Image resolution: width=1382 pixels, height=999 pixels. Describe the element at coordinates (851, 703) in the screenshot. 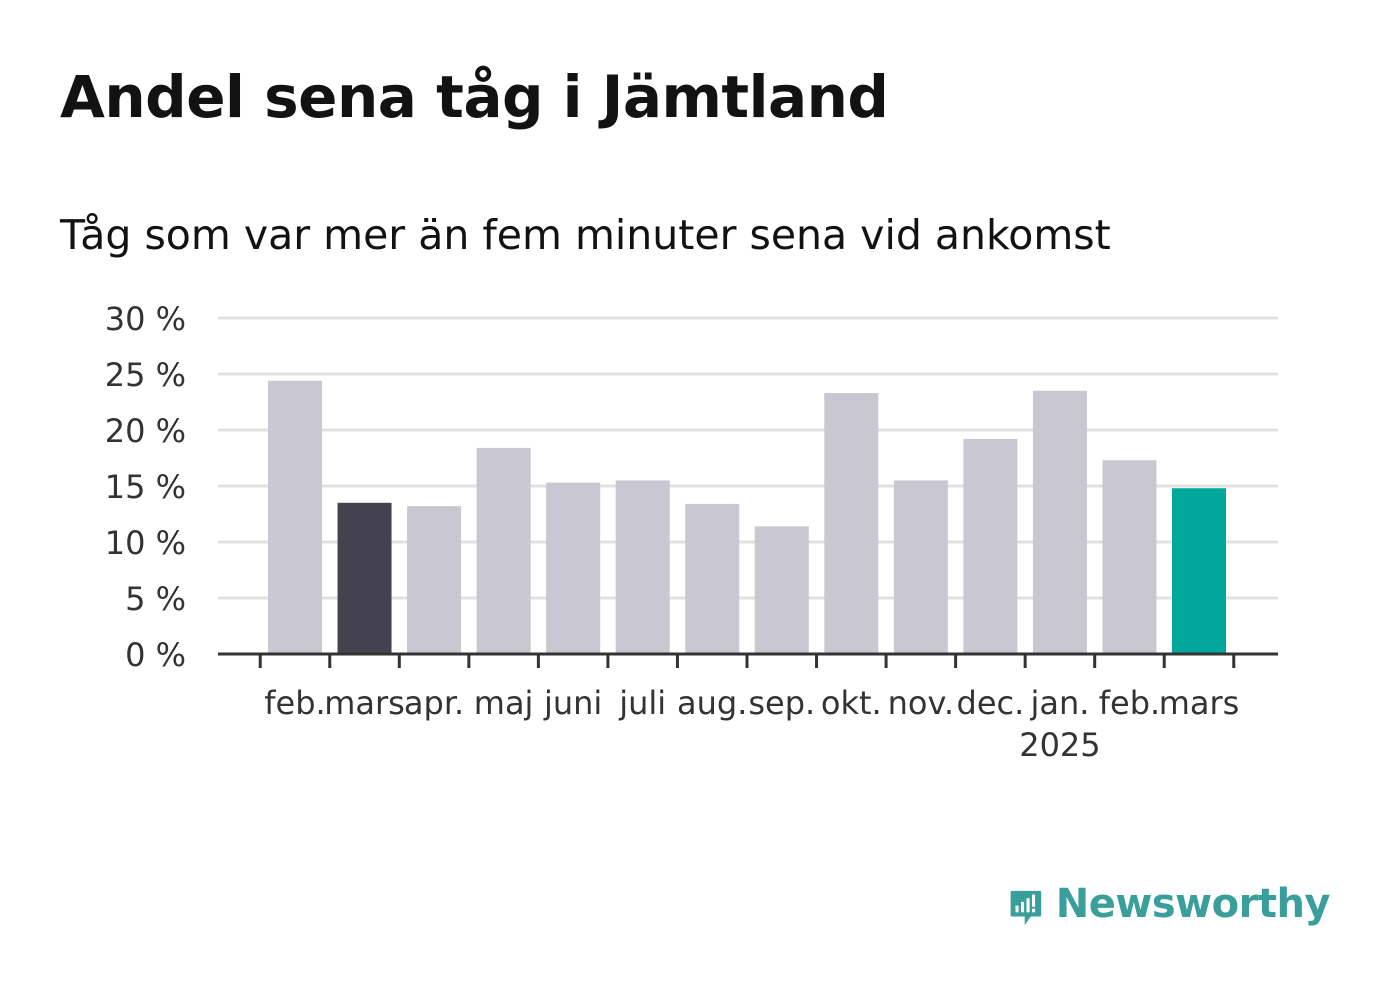

I see `x-tick-label: okt.` at that location.